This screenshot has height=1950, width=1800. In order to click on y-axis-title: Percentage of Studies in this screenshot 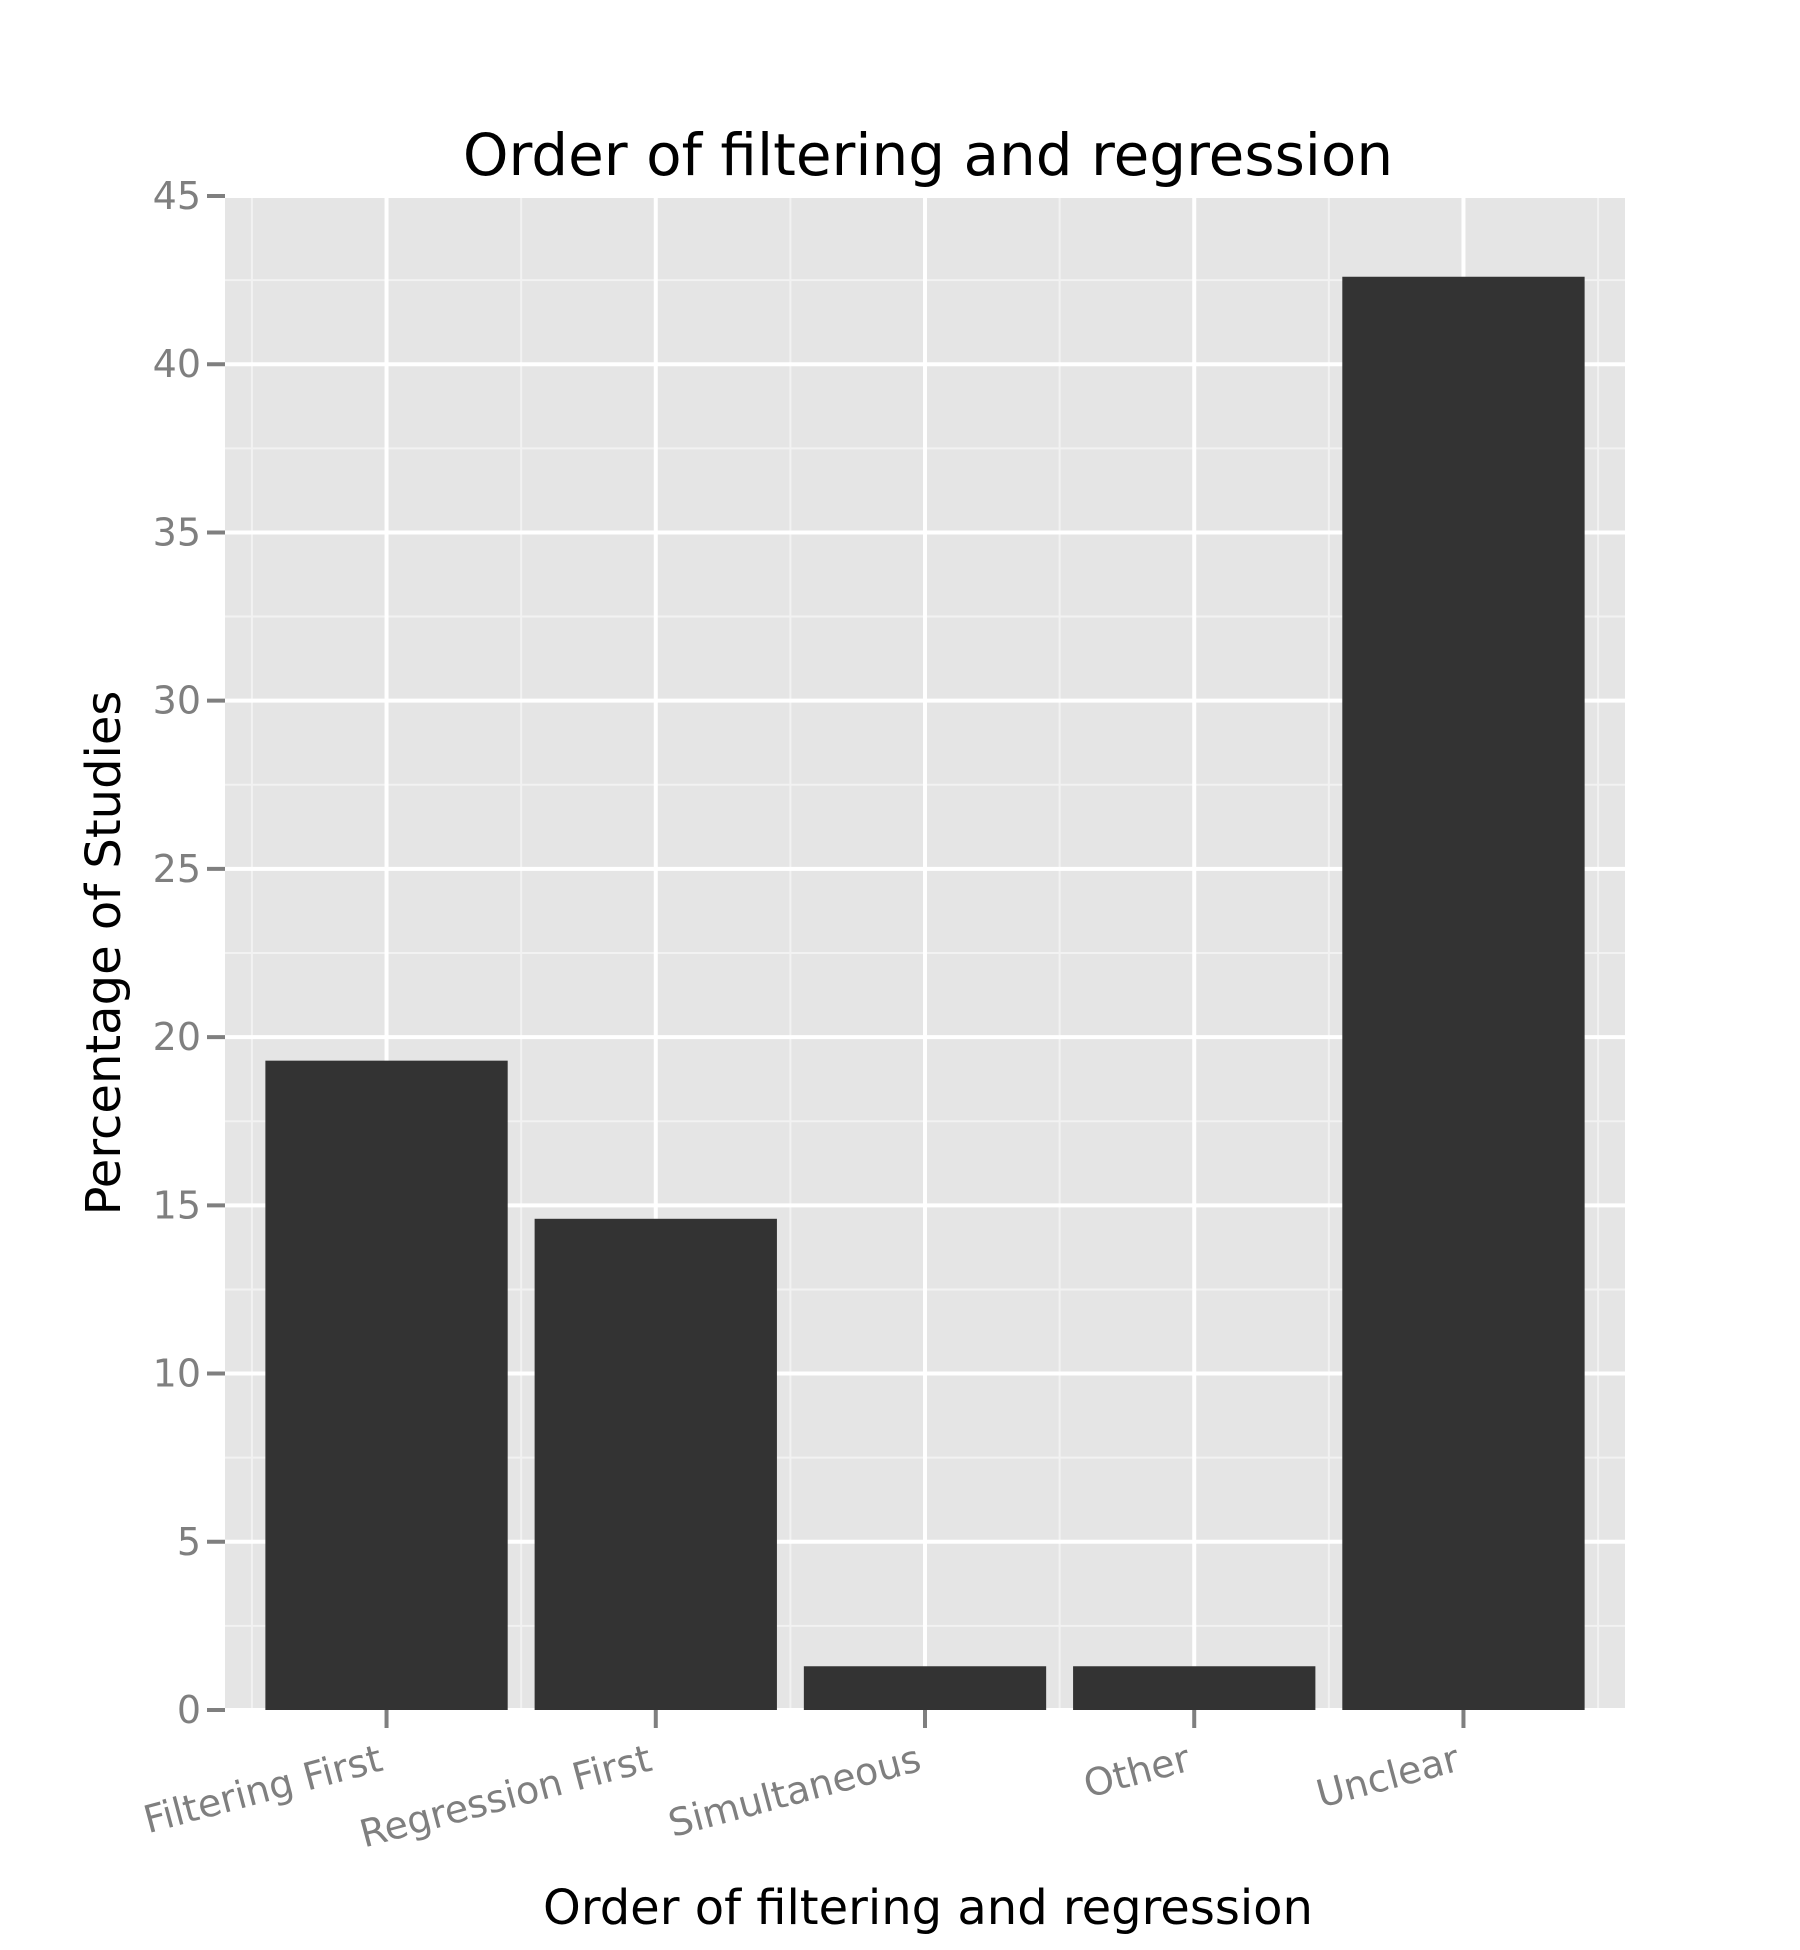, I will do `click(104, 953)`.